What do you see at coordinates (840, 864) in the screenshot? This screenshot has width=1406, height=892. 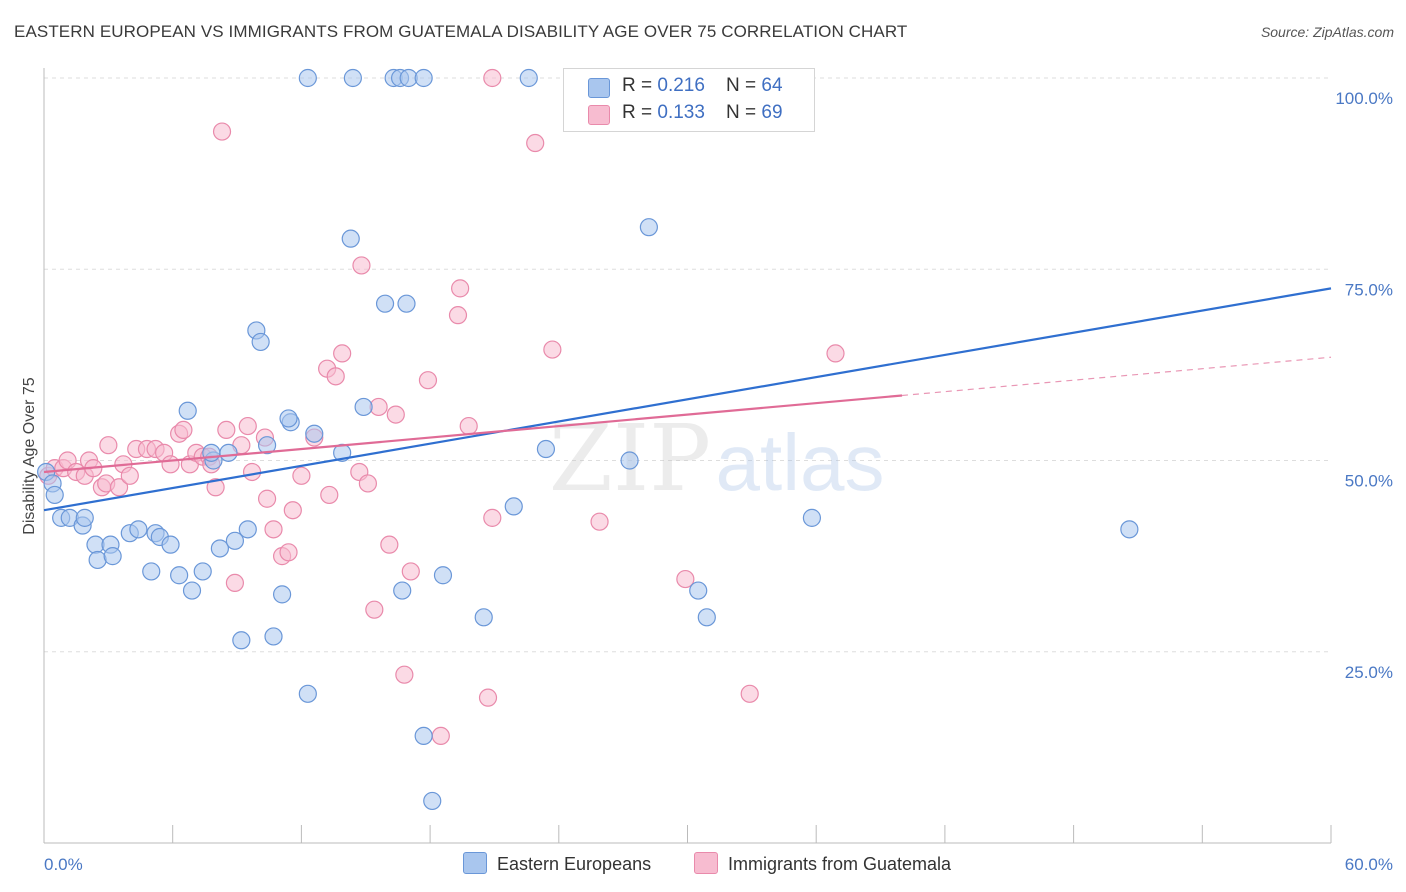 I see `bottom-legend-pink-label: Immigrants from Guatemala` at bounding box center [840, 864].